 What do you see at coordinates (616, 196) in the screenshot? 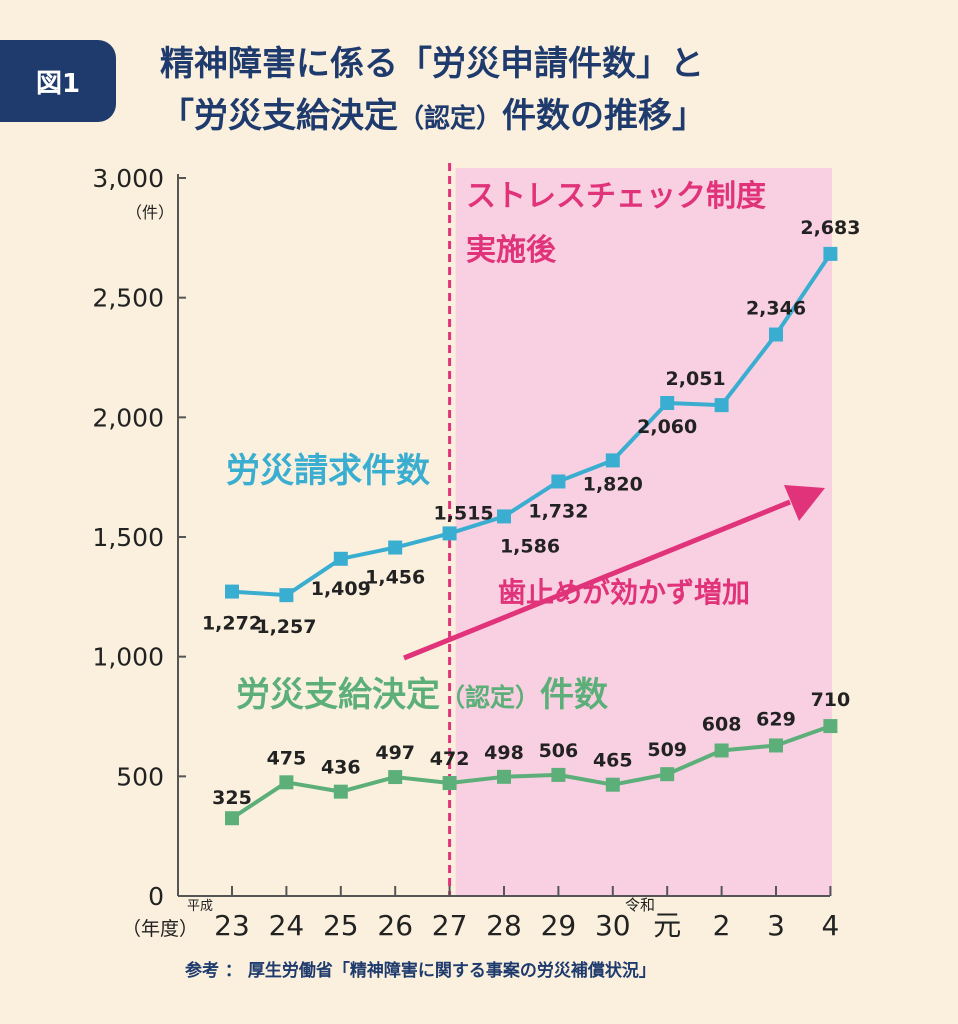
I see `highlight-label-line-1: ストレスチェック制度` at bounding box center [616, 196].